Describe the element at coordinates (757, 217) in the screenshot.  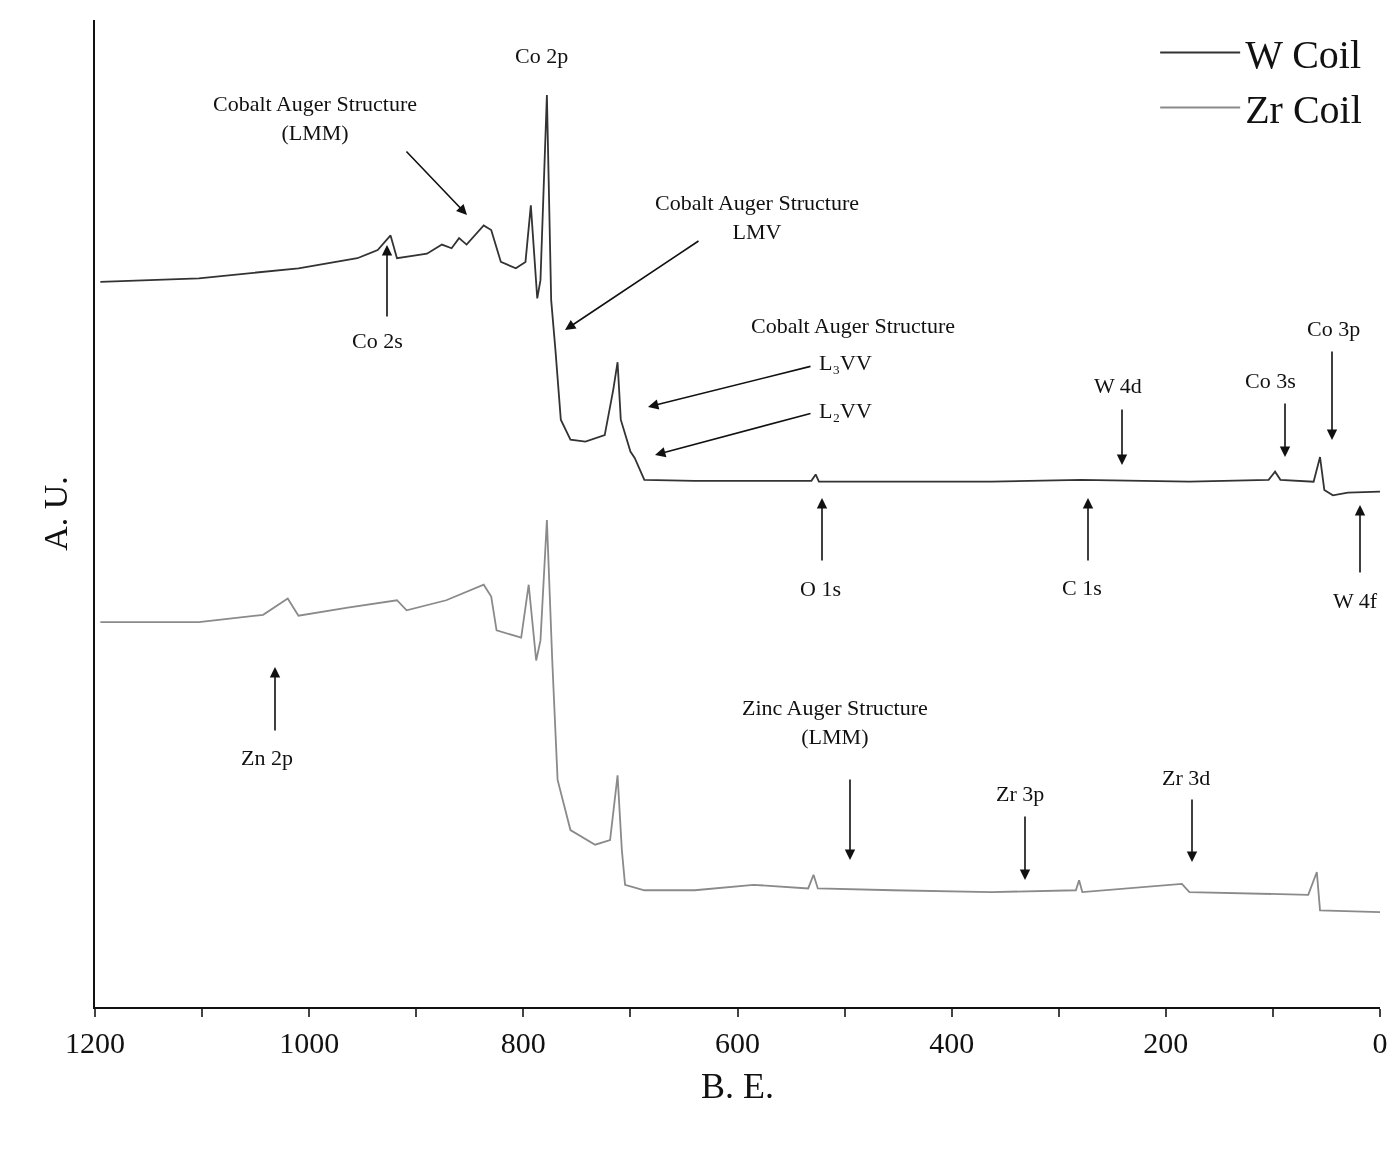
I see `annotation: Cobalt Auger Structure LMV` at that location.